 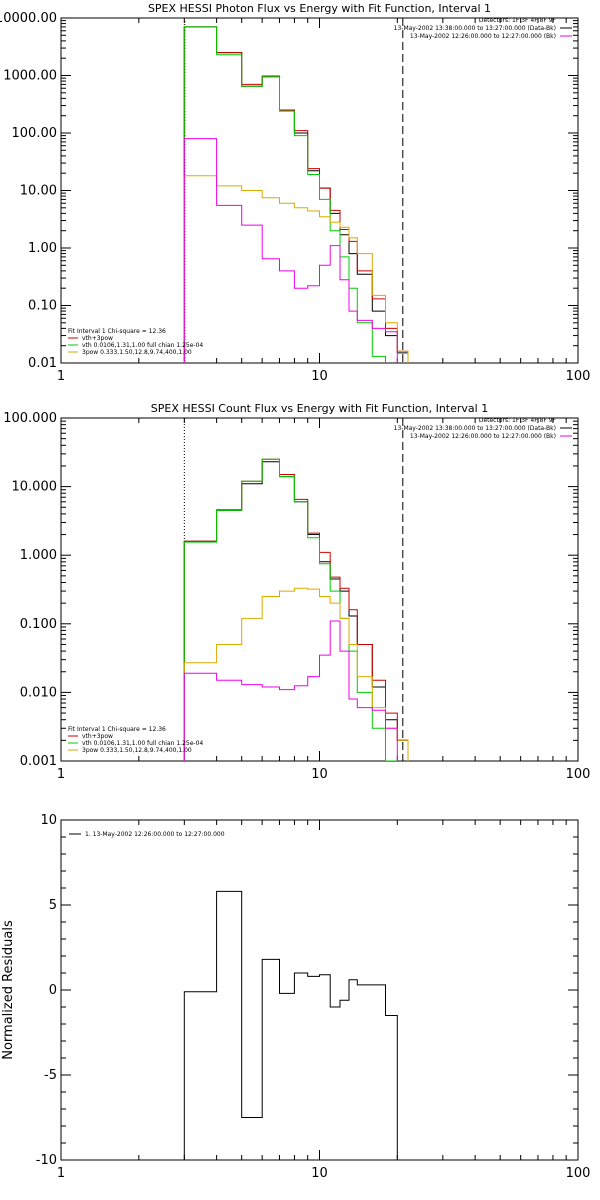 I want to click on y-tick-label: 0.100, so click(x=38, y=624).